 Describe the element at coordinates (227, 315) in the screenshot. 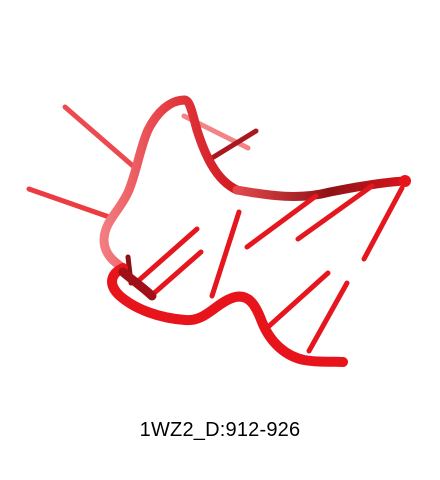

I see `backbone-lower` at that location.